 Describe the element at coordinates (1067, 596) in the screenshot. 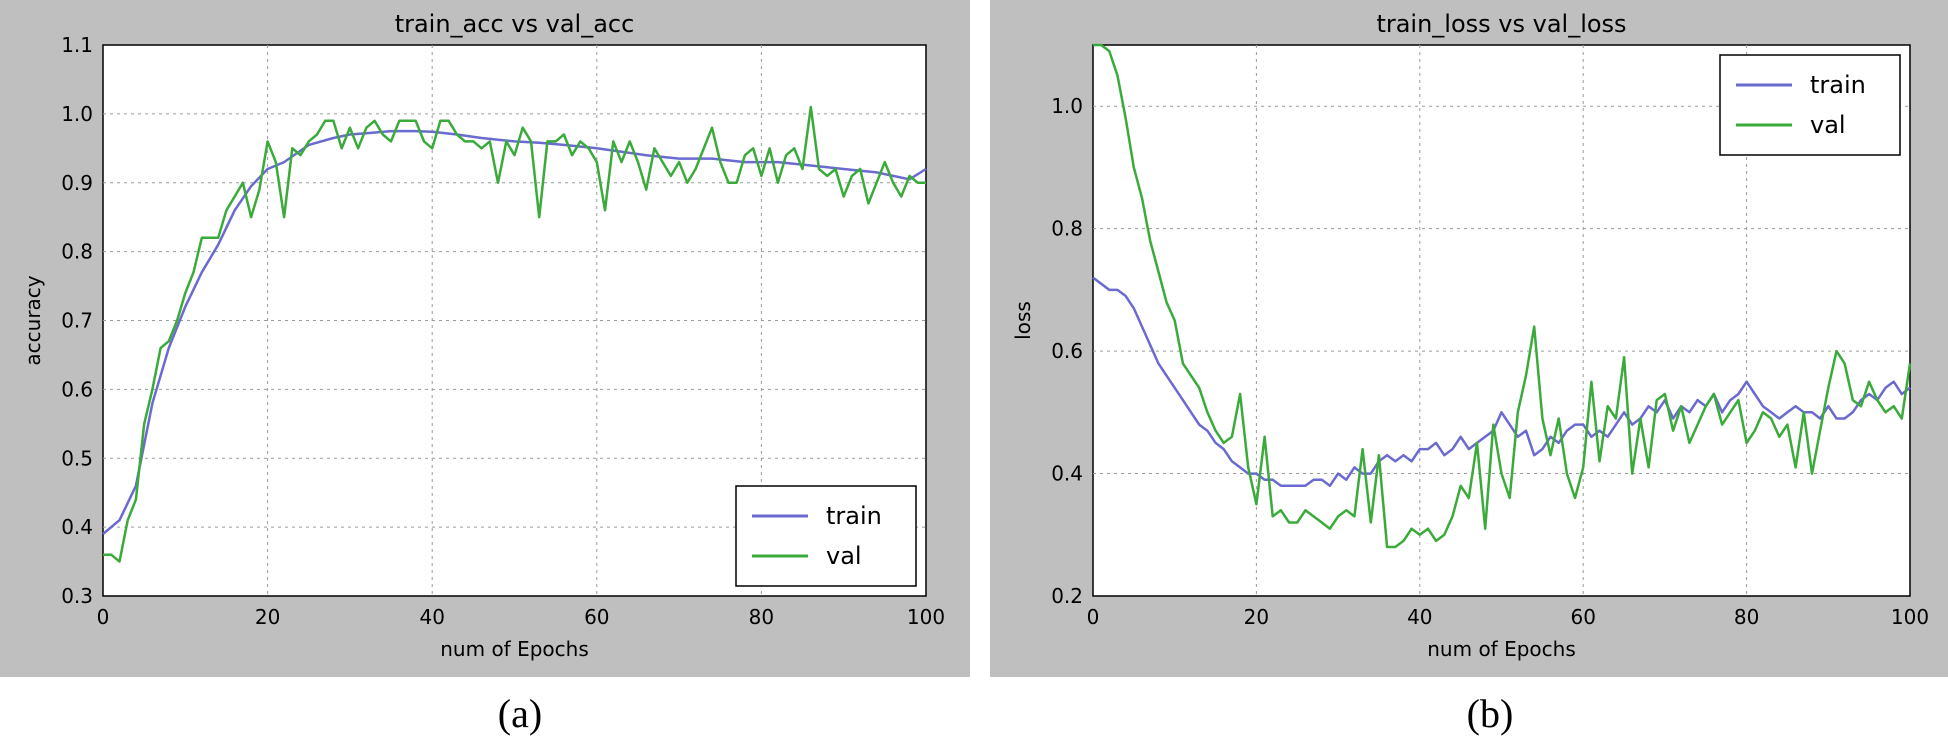

I see `y-tick-label: 0.2` at that location.